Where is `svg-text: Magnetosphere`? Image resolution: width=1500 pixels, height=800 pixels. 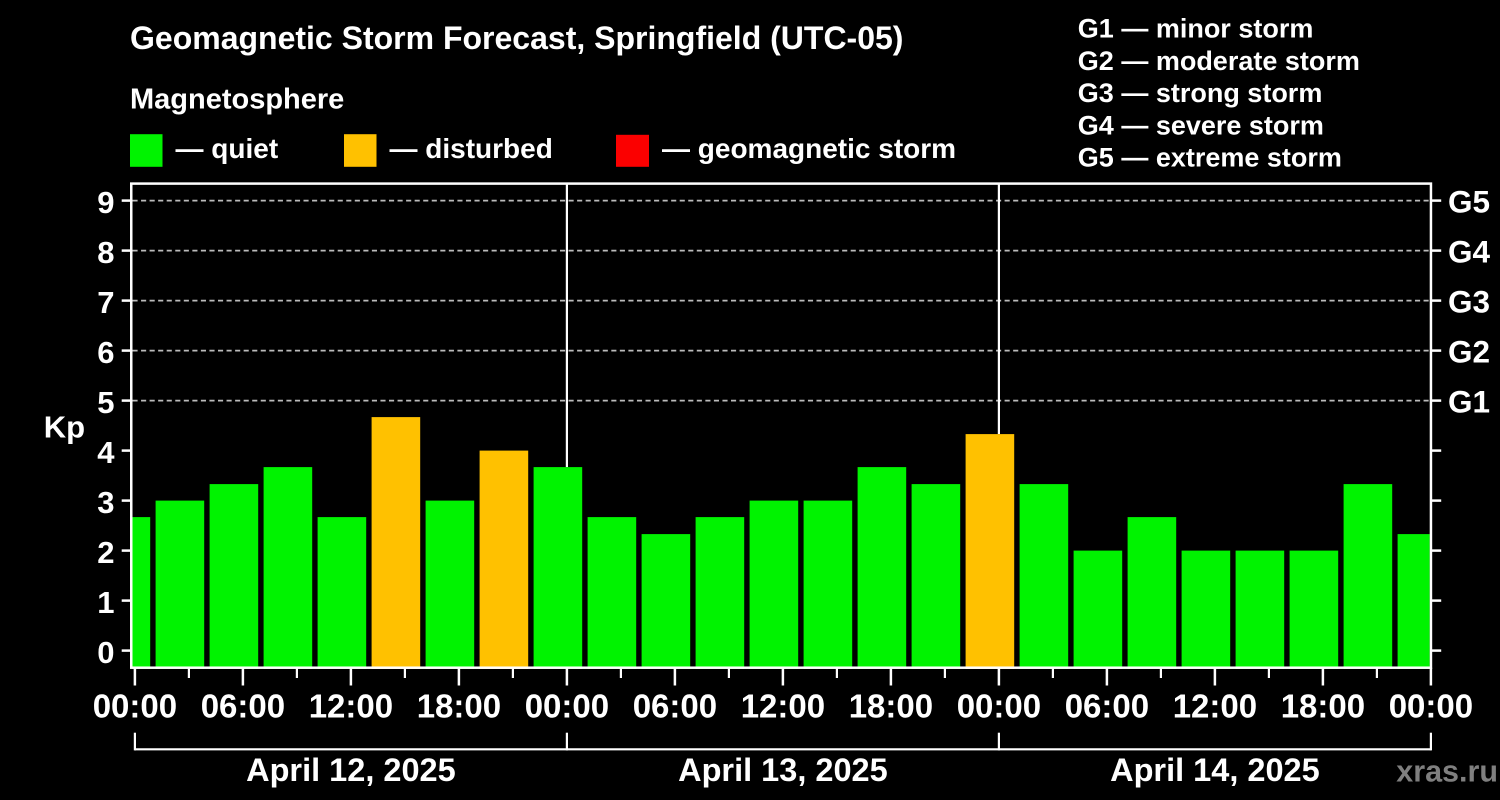
svg-text: Magnetosphere is located at coordinates (237, 99).